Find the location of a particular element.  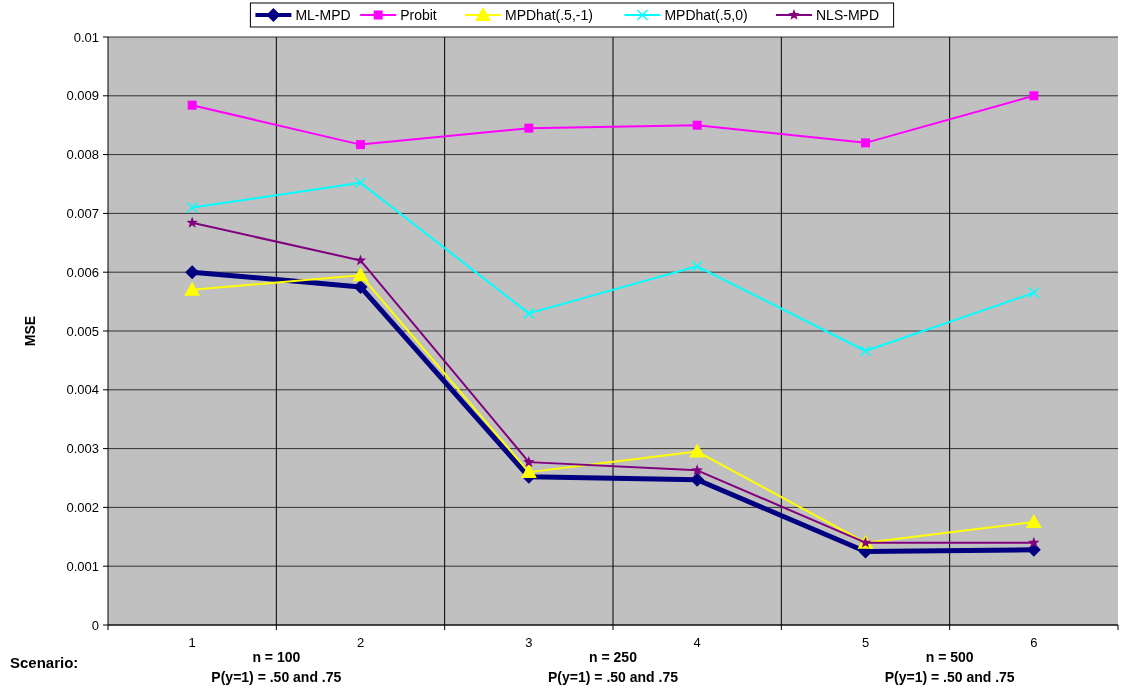

y-tick-label: 0.008 is located at coordinates (82, 155).